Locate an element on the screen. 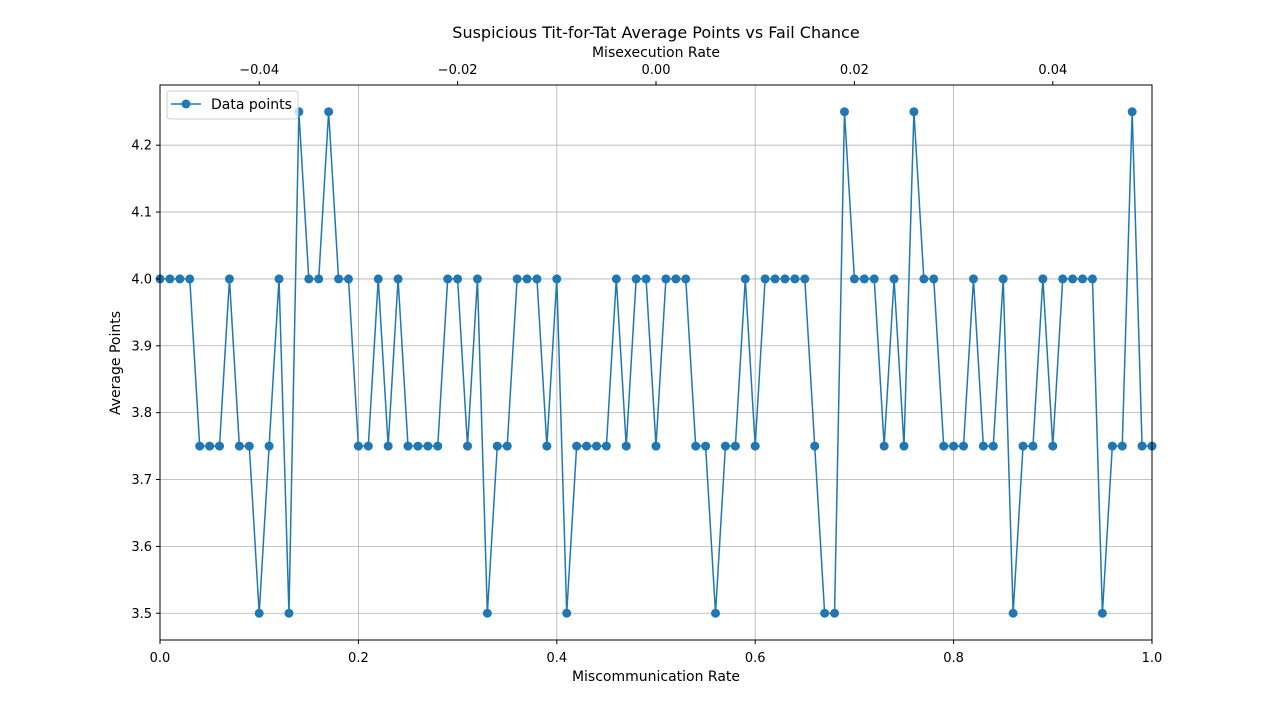  x-tick-label: 0.2 is located at coordinates (358, 658).